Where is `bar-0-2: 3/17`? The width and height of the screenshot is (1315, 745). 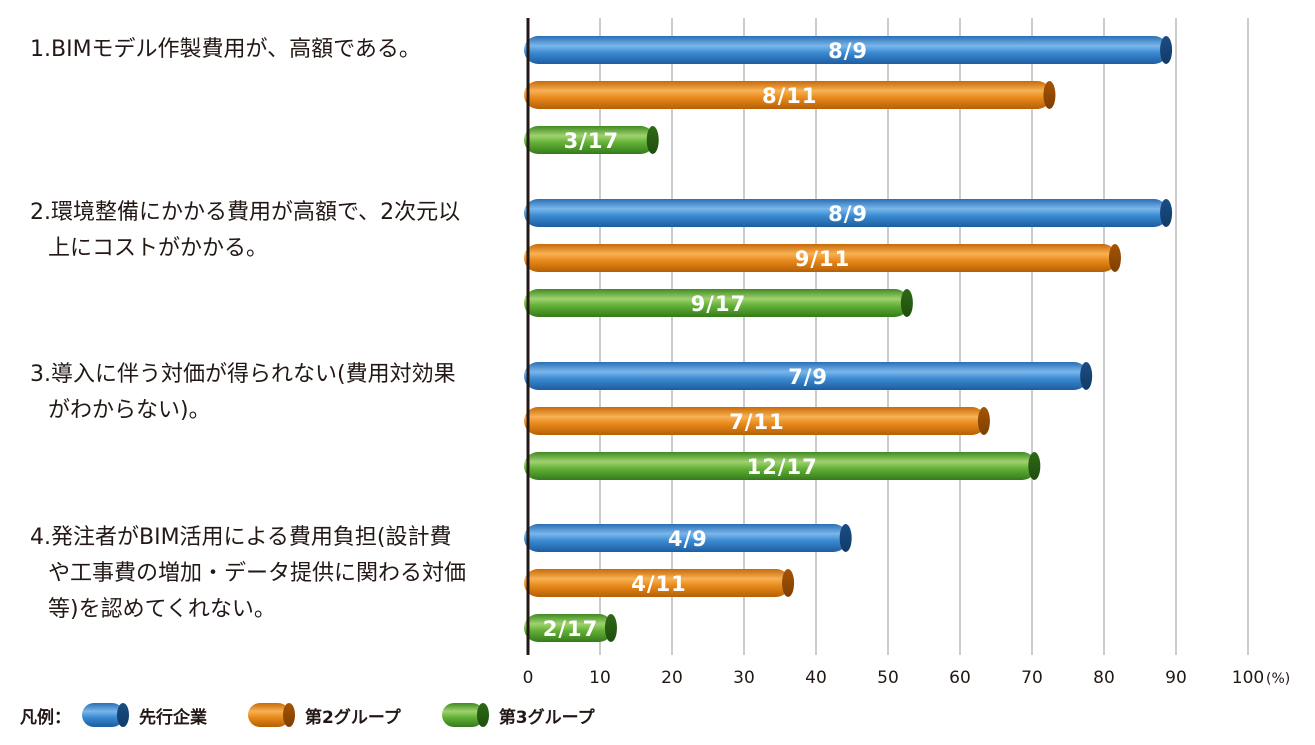
bar-0-2: 3/17 is located at coordinates (591, 140).